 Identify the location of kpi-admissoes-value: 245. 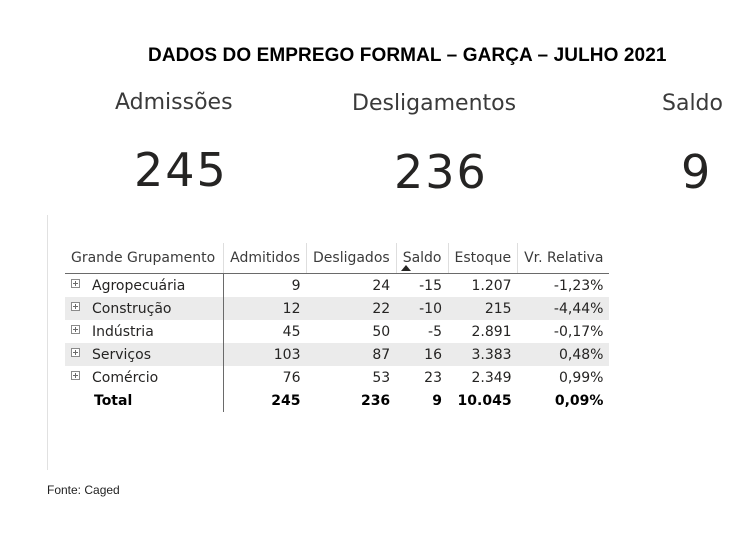
(181, 170).